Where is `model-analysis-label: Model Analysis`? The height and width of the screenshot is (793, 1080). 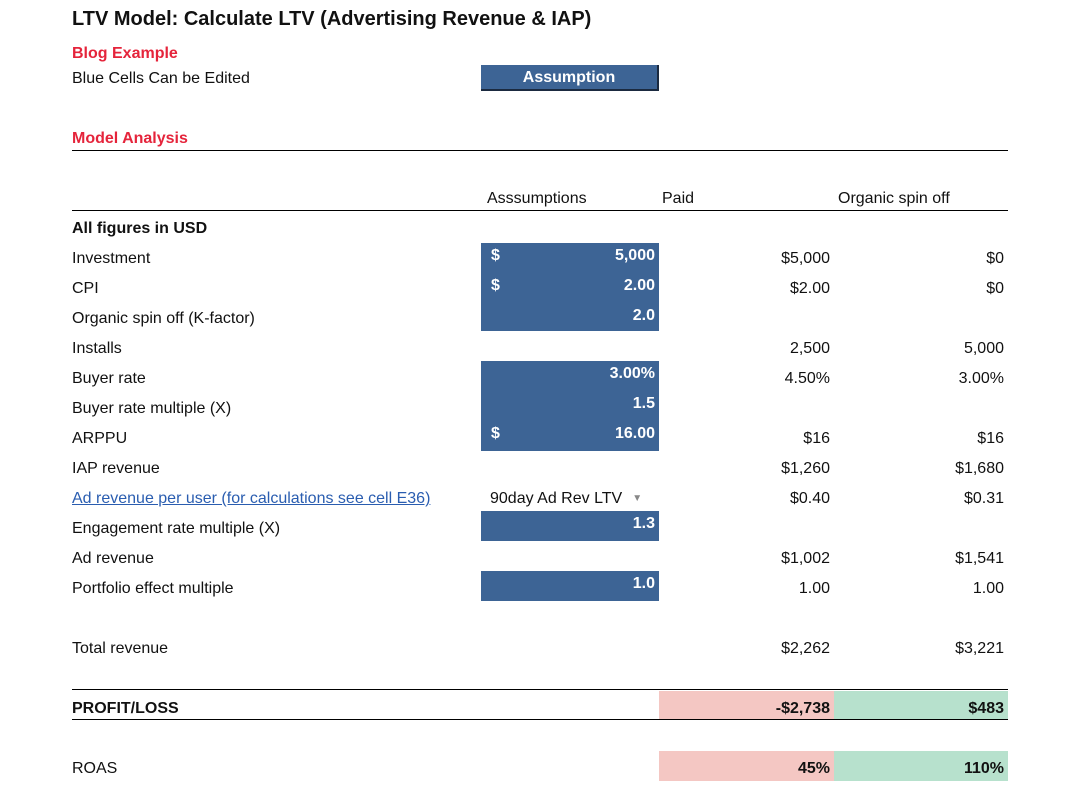
model-analysis-label: Model Analysis is located at coordinates (130, 138).